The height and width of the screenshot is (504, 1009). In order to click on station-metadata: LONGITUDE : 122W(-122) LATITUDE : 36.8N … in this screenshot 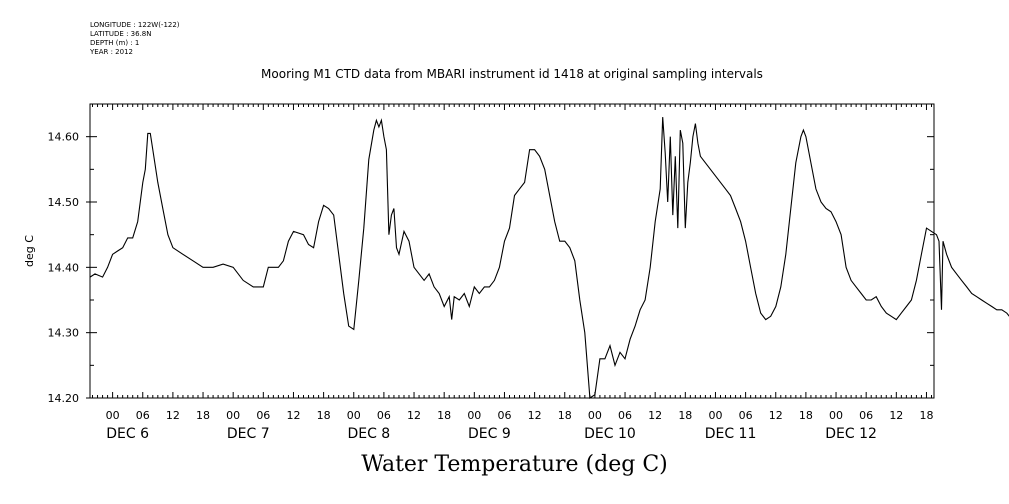, I will do `click(135, 39)`.